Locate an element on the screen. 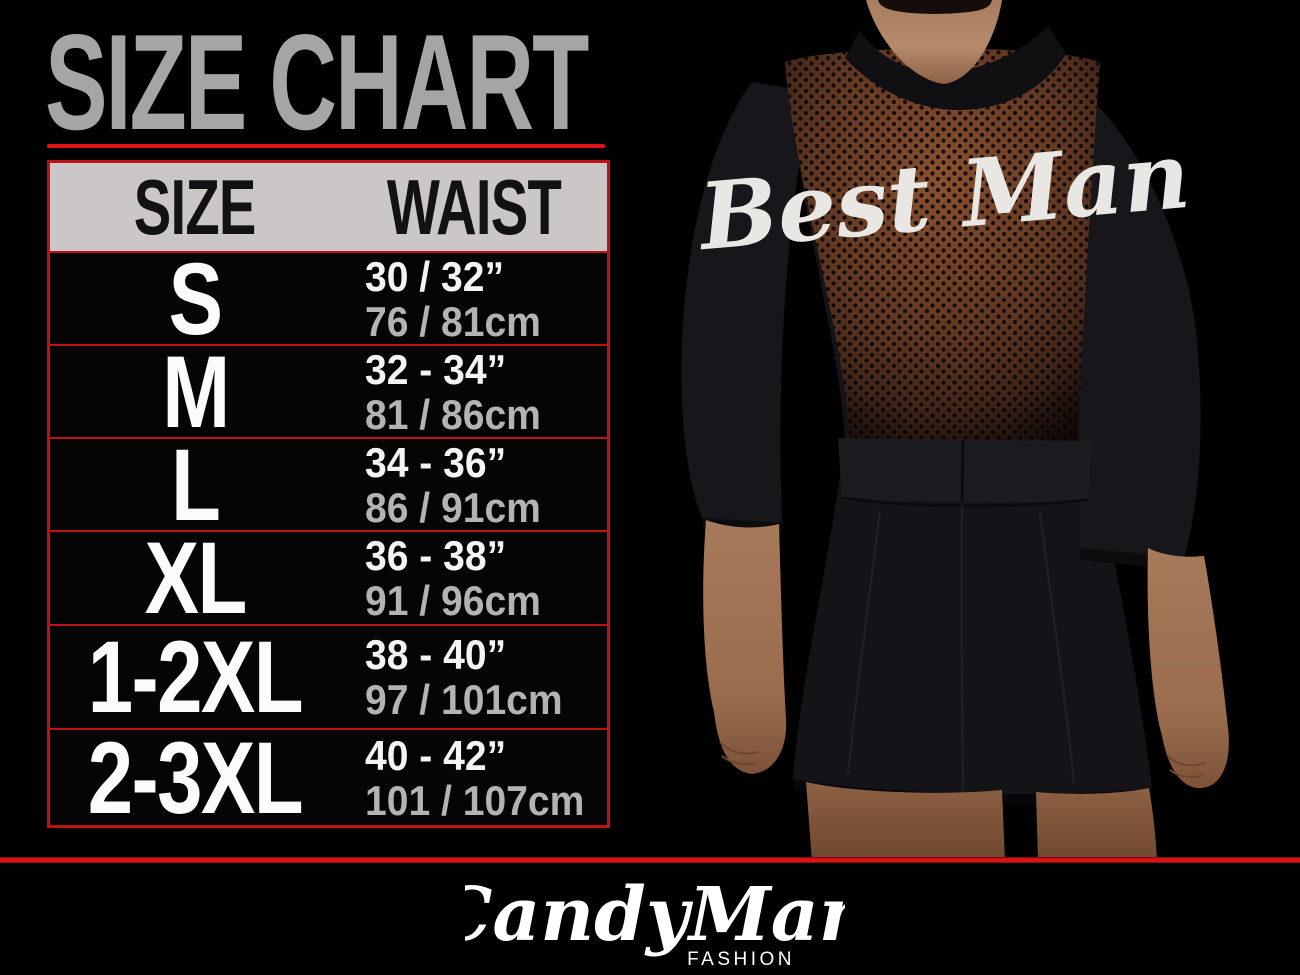 The image size is (1300, 975). size-value: XL is located at coordinates (195, 578).